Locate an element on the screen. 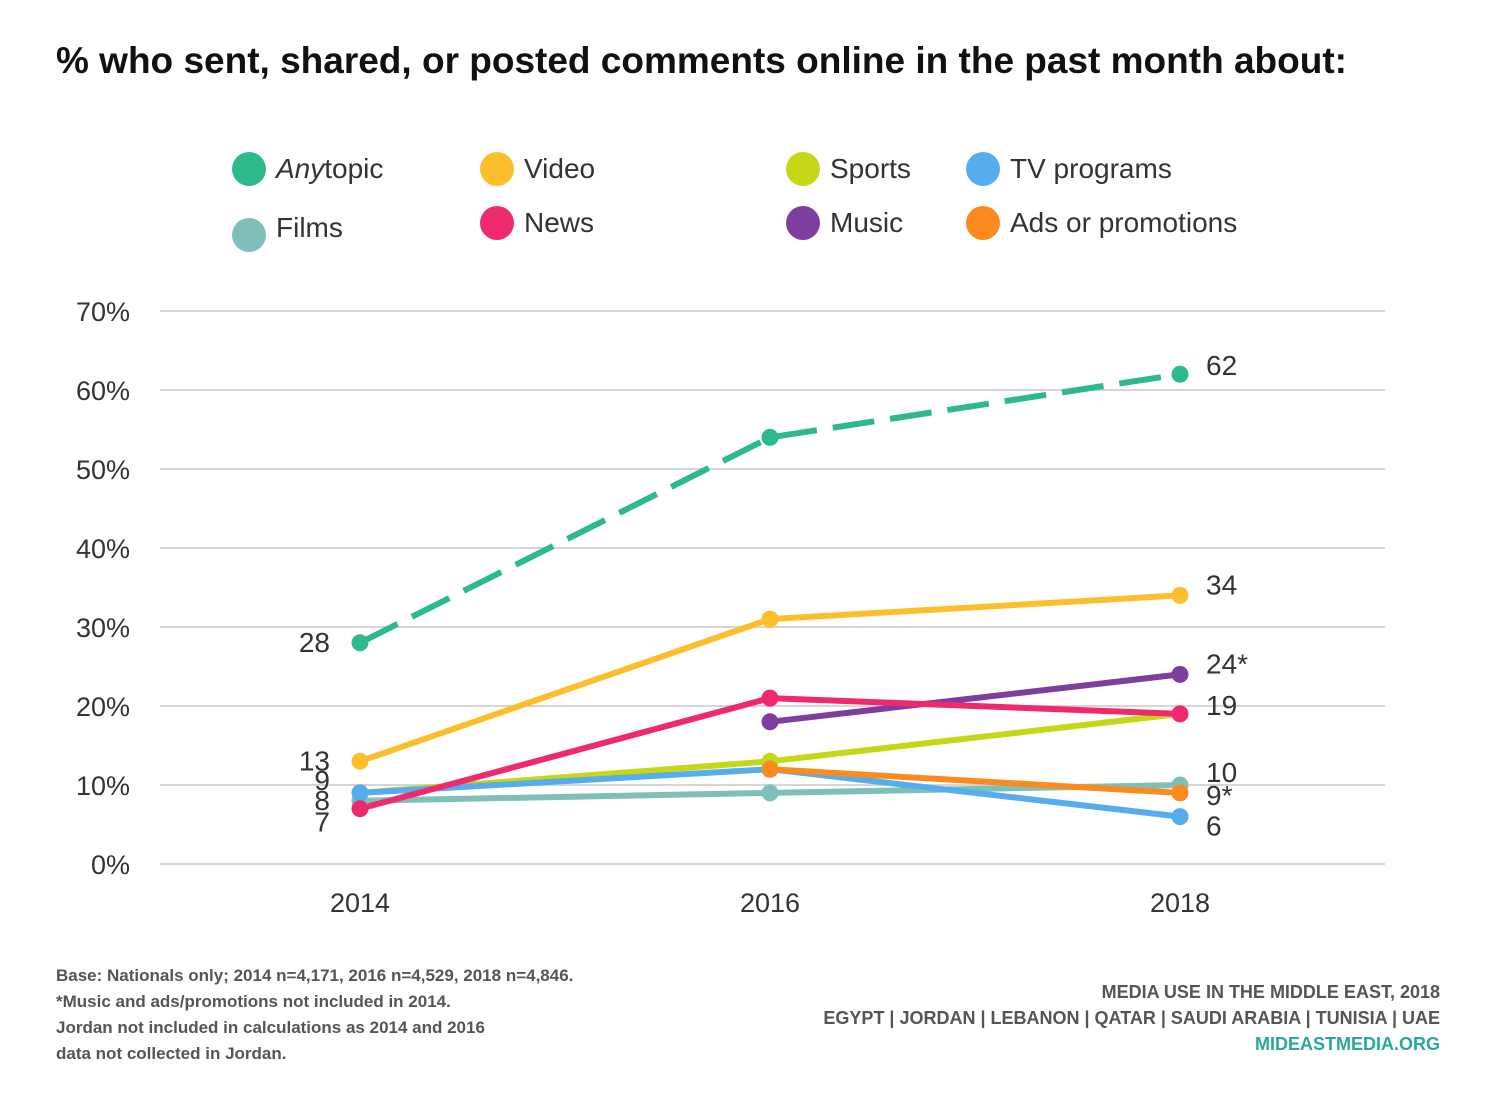 The width and height of the screenshot is (1500, 1100). legend-item-any-topic: Any topic is located at coordinates (307, 169).